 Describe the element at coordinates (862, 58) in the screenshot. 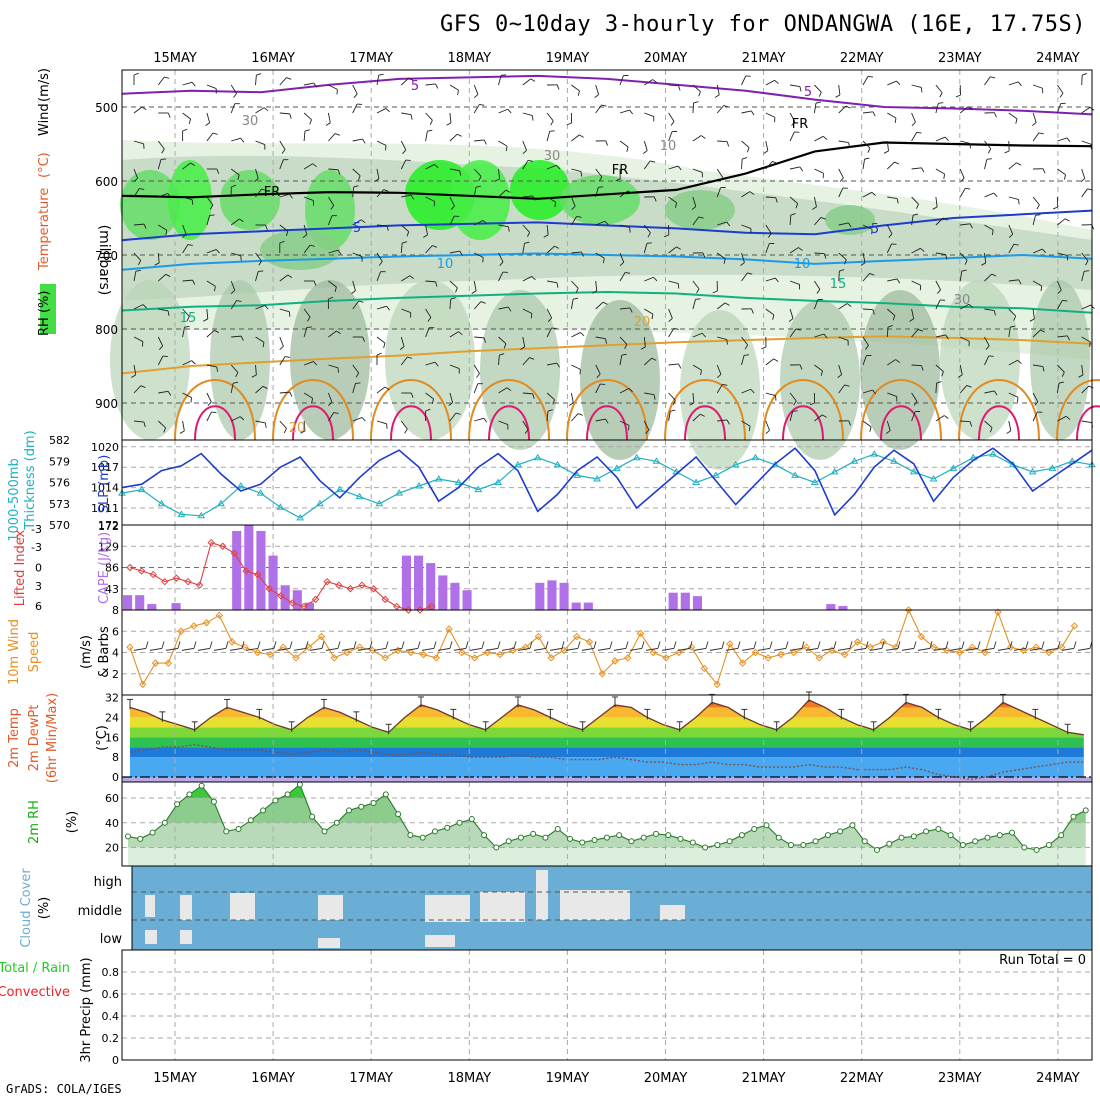

I see `top-day-label: 22MAY` at that location.